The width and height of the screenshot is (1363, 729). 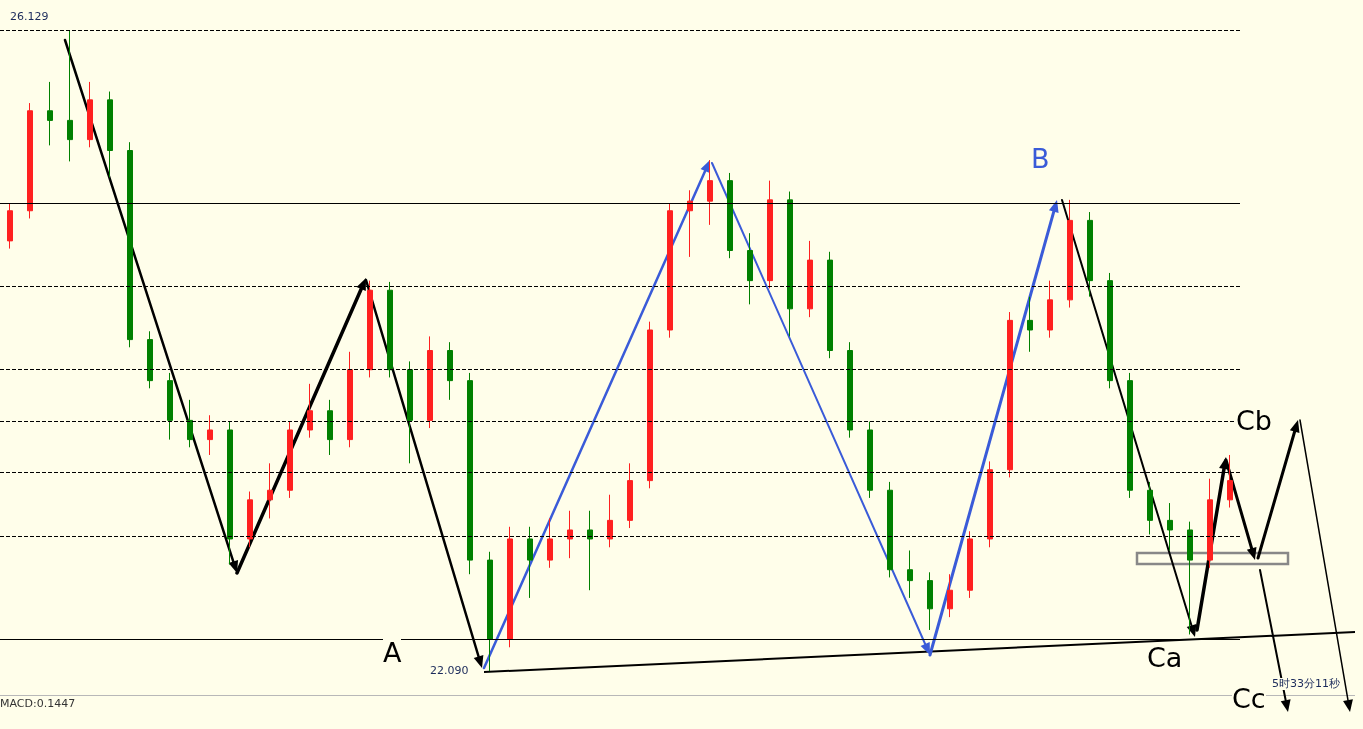 What do you see at coordinates (449, 671) in the screenshot?
I see `annotation: 22.090` at bounding box center [449, 671].